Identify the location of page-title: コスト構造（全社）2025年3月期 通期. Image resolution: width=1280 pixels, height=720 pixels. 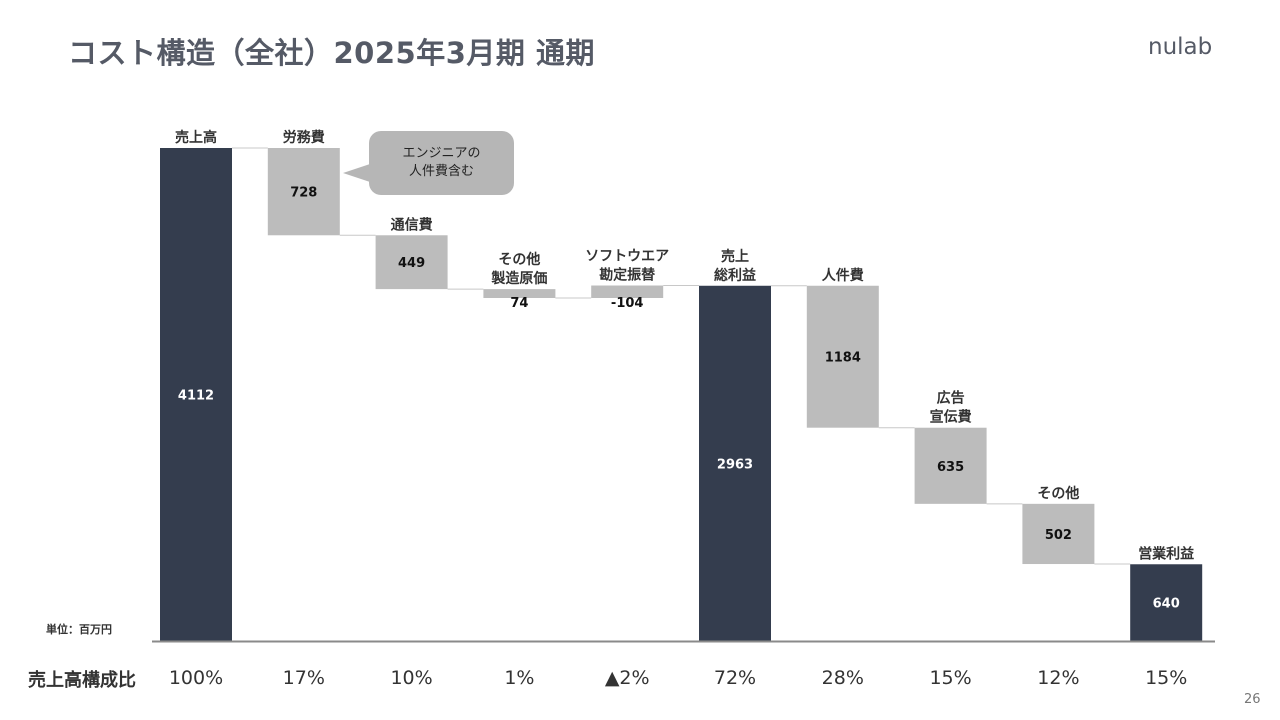
(331, 53).